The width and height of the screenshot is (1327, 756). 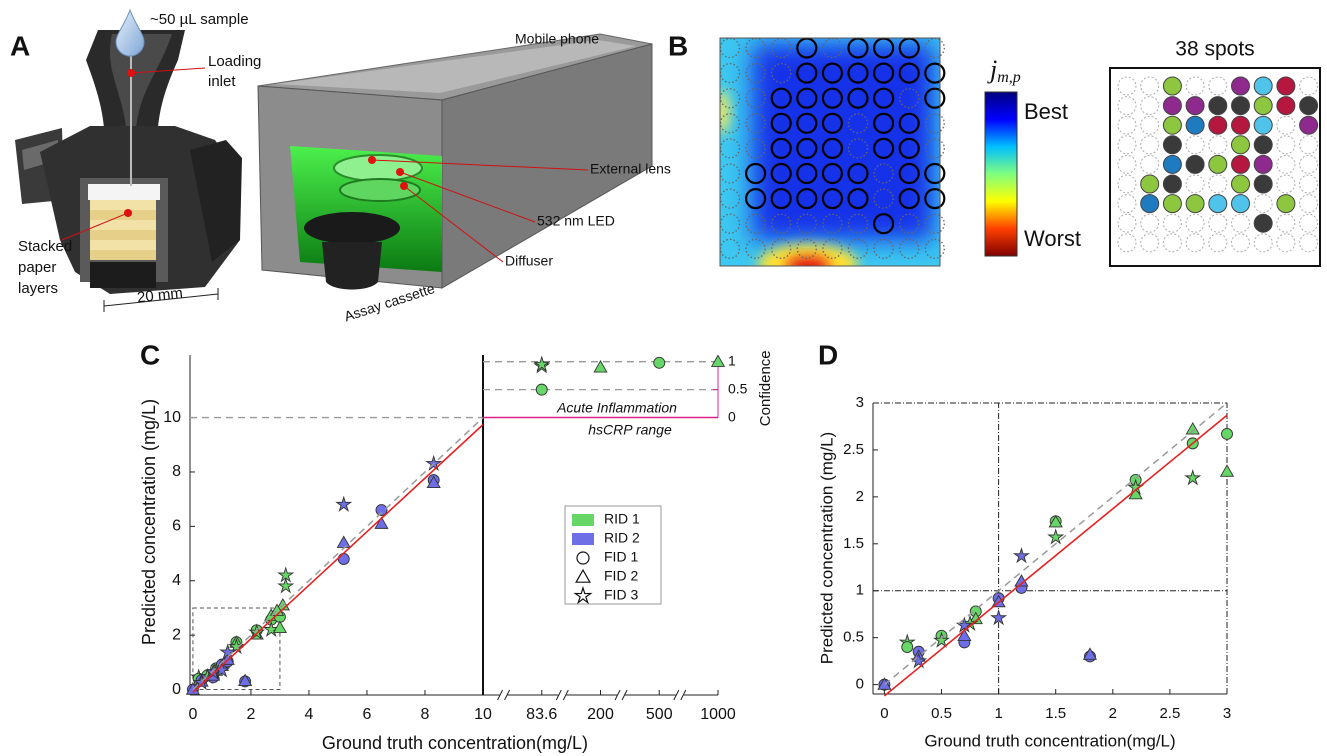 What do you see at coordinates (1049, 740) in the screenshot?
I see `x-axis-label: Ground truth concentration(mg/L)` at bounding box center [1049, 740].